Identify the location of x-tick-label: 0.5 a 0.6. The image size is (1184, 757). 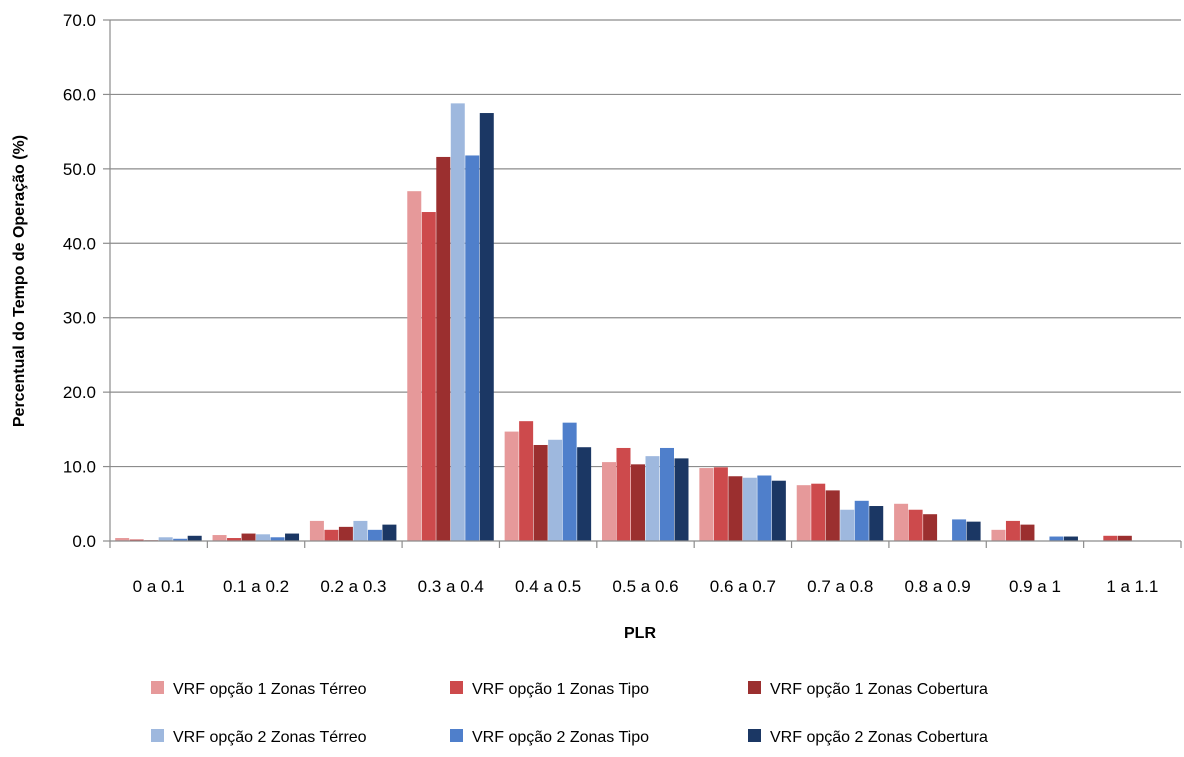
(645, 586).